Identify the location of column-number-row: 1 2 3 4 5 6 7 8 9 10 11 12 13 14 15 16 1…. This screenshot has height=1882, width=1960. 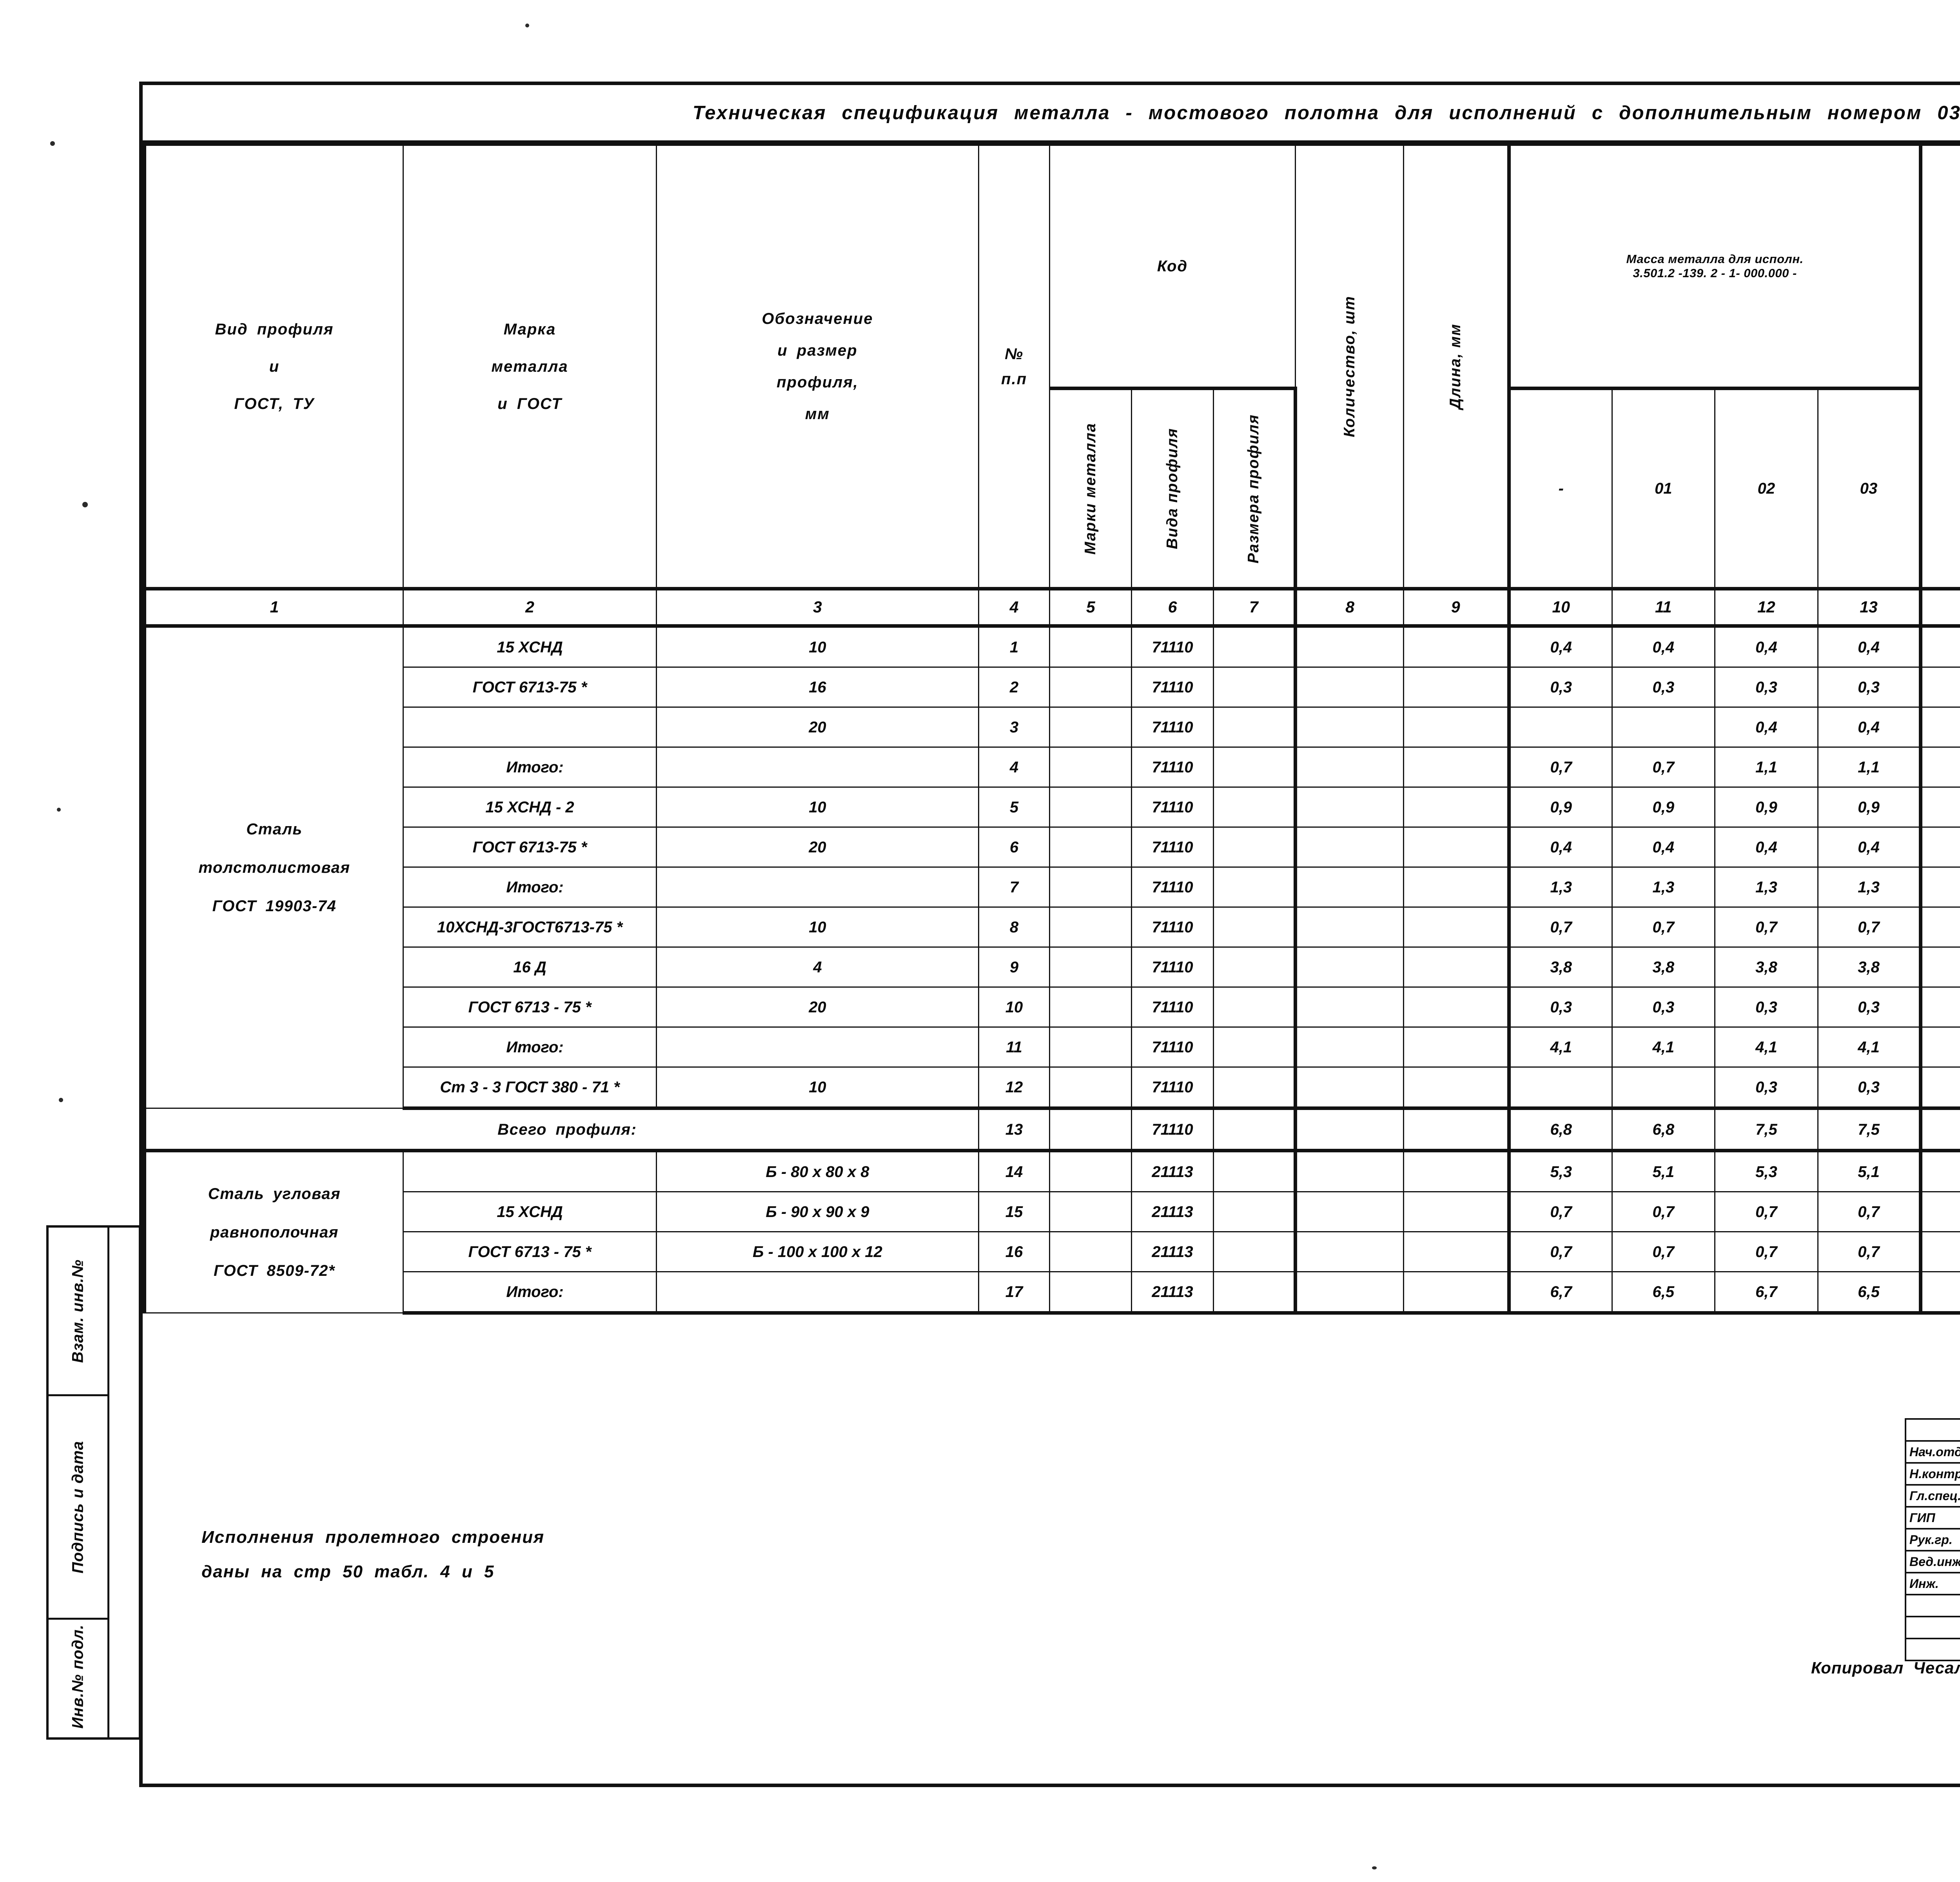
(1051, 607).